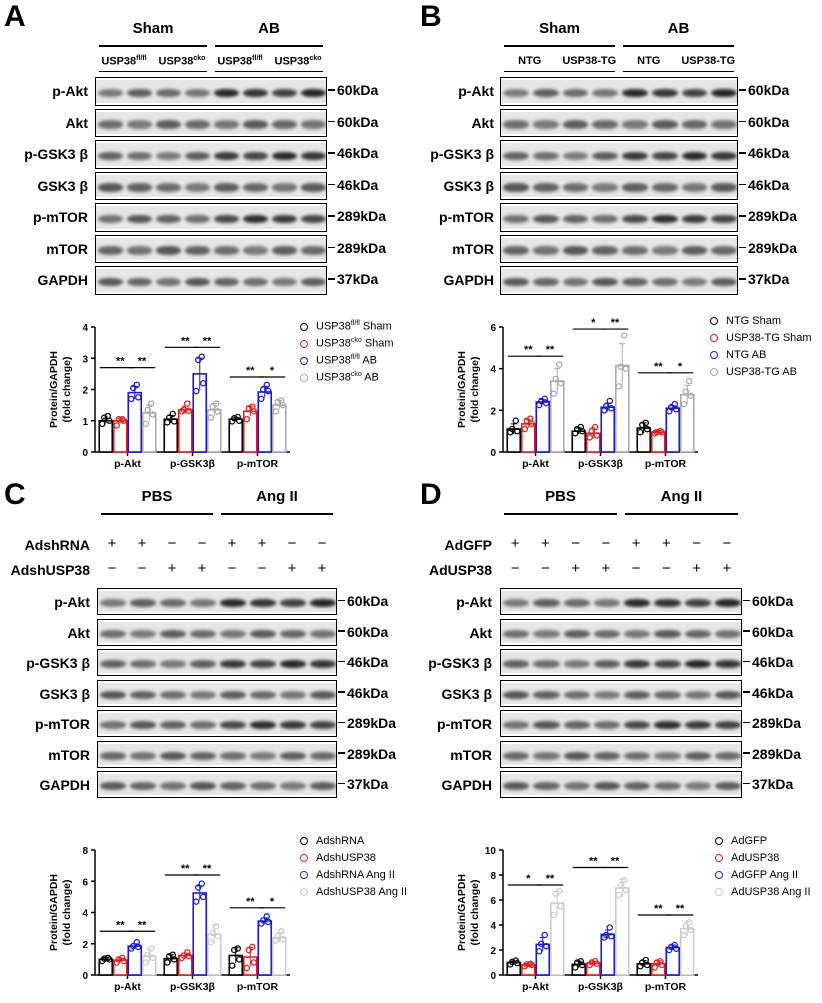  Describe the element at coordinates (257, 58) in the screenshot. I see `lane-label-superscript: fl/fl` at that location.